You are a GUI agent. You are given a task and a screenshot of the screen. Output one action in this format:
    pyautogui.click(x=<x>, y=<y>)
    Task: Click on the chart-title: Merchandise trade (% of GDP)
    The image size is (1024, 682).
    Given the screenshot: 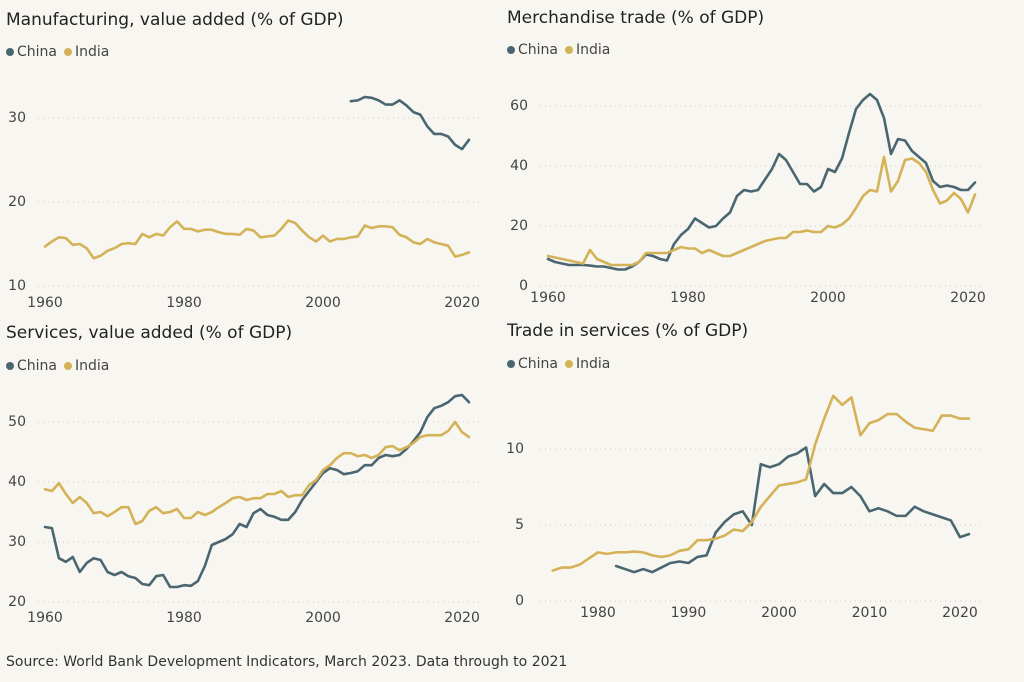 What is the action you would take?
    pyautogui.click(x=635, y=18)
    